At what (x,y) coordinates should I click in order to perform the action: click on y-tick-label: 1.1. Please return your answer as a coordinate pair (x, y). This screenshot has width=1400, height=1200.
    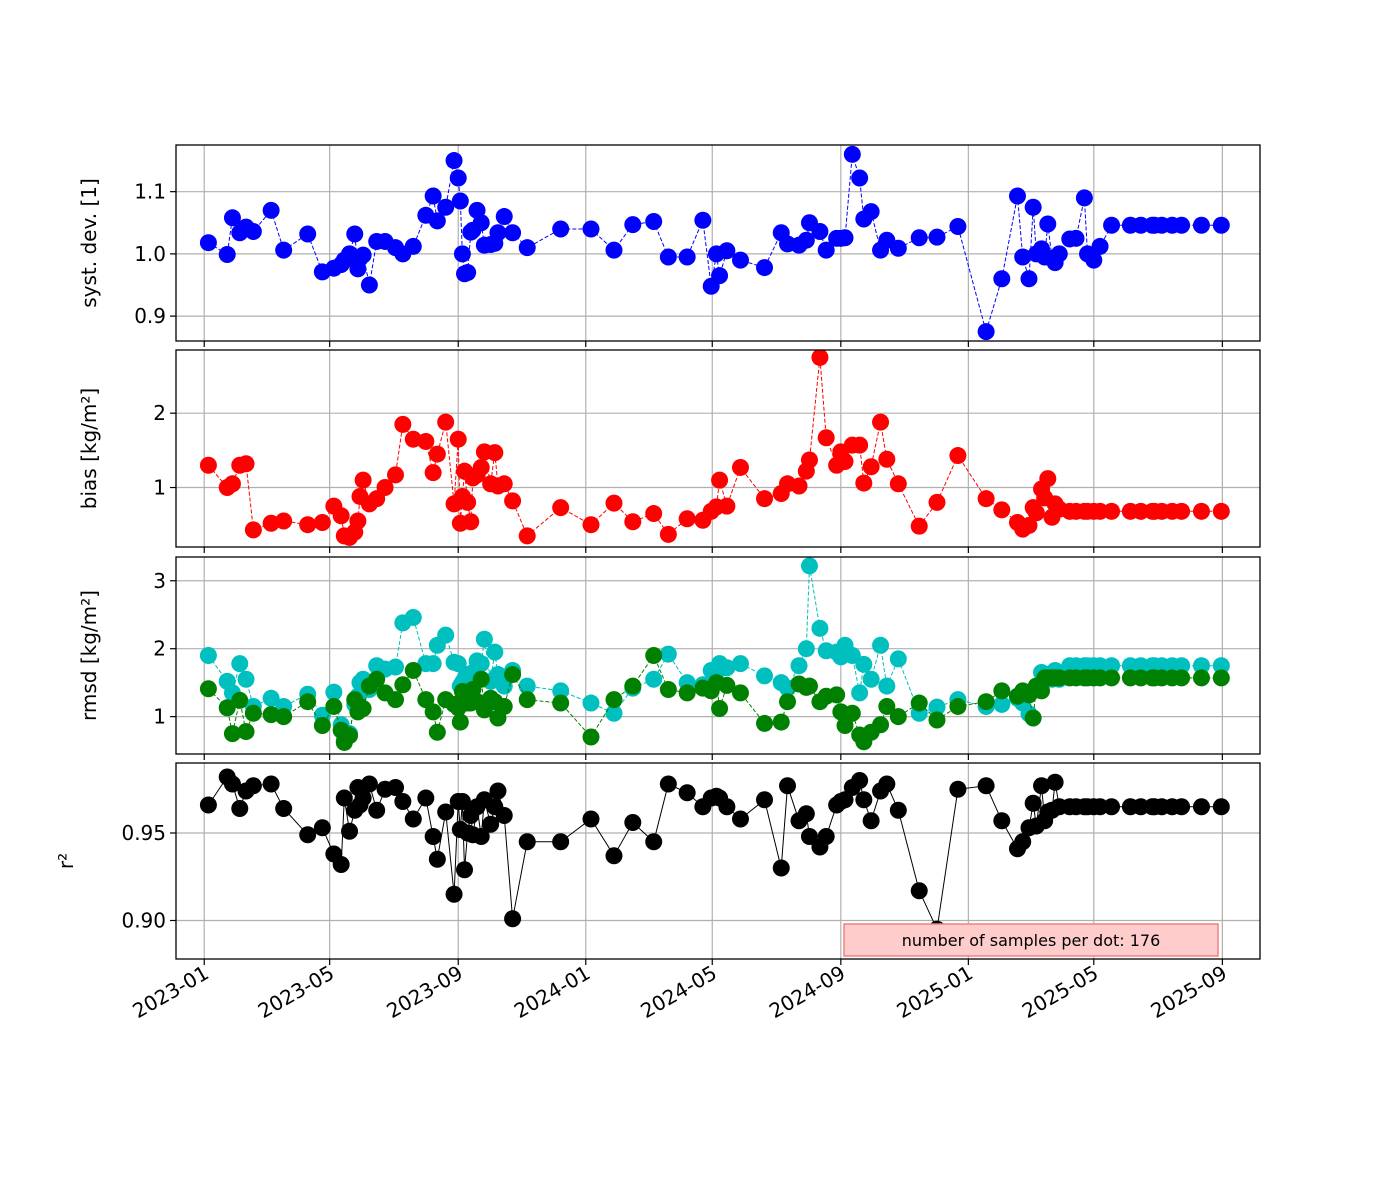
    Looking at the image, I should click on (150, 192).